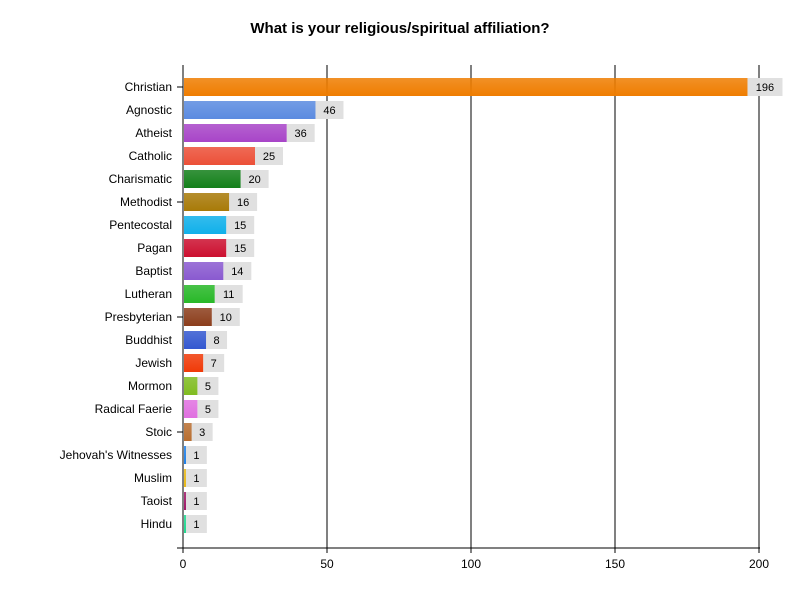 This screenshot has width=800, height=605. Describe the element at coordinates (148, 340) in the screenshot. I see `category-label: Buddhist` at that location.